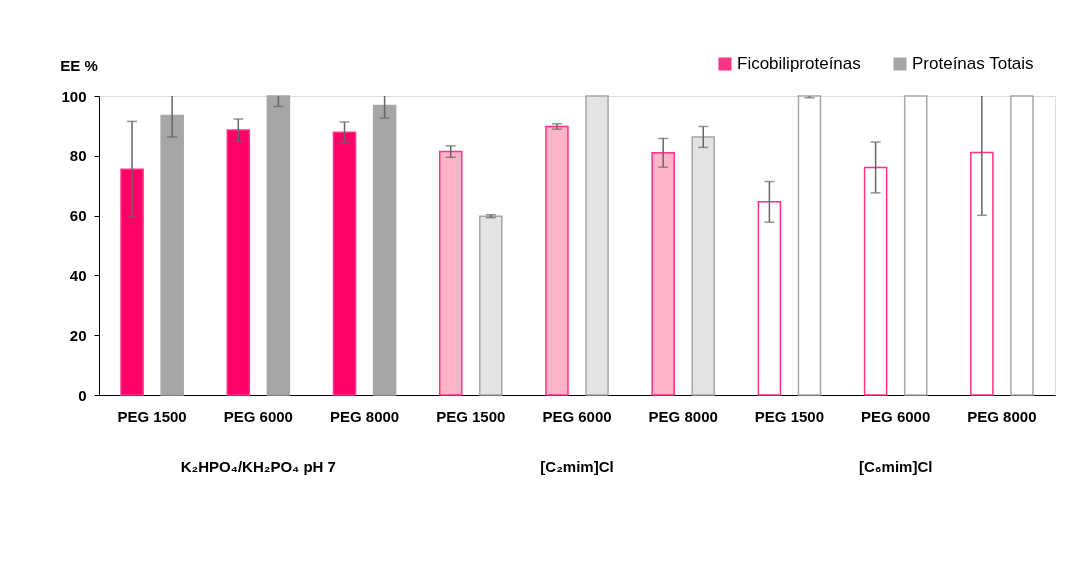  I want to click on legend-label: Ficobiliproteínas, so click(799, 63).